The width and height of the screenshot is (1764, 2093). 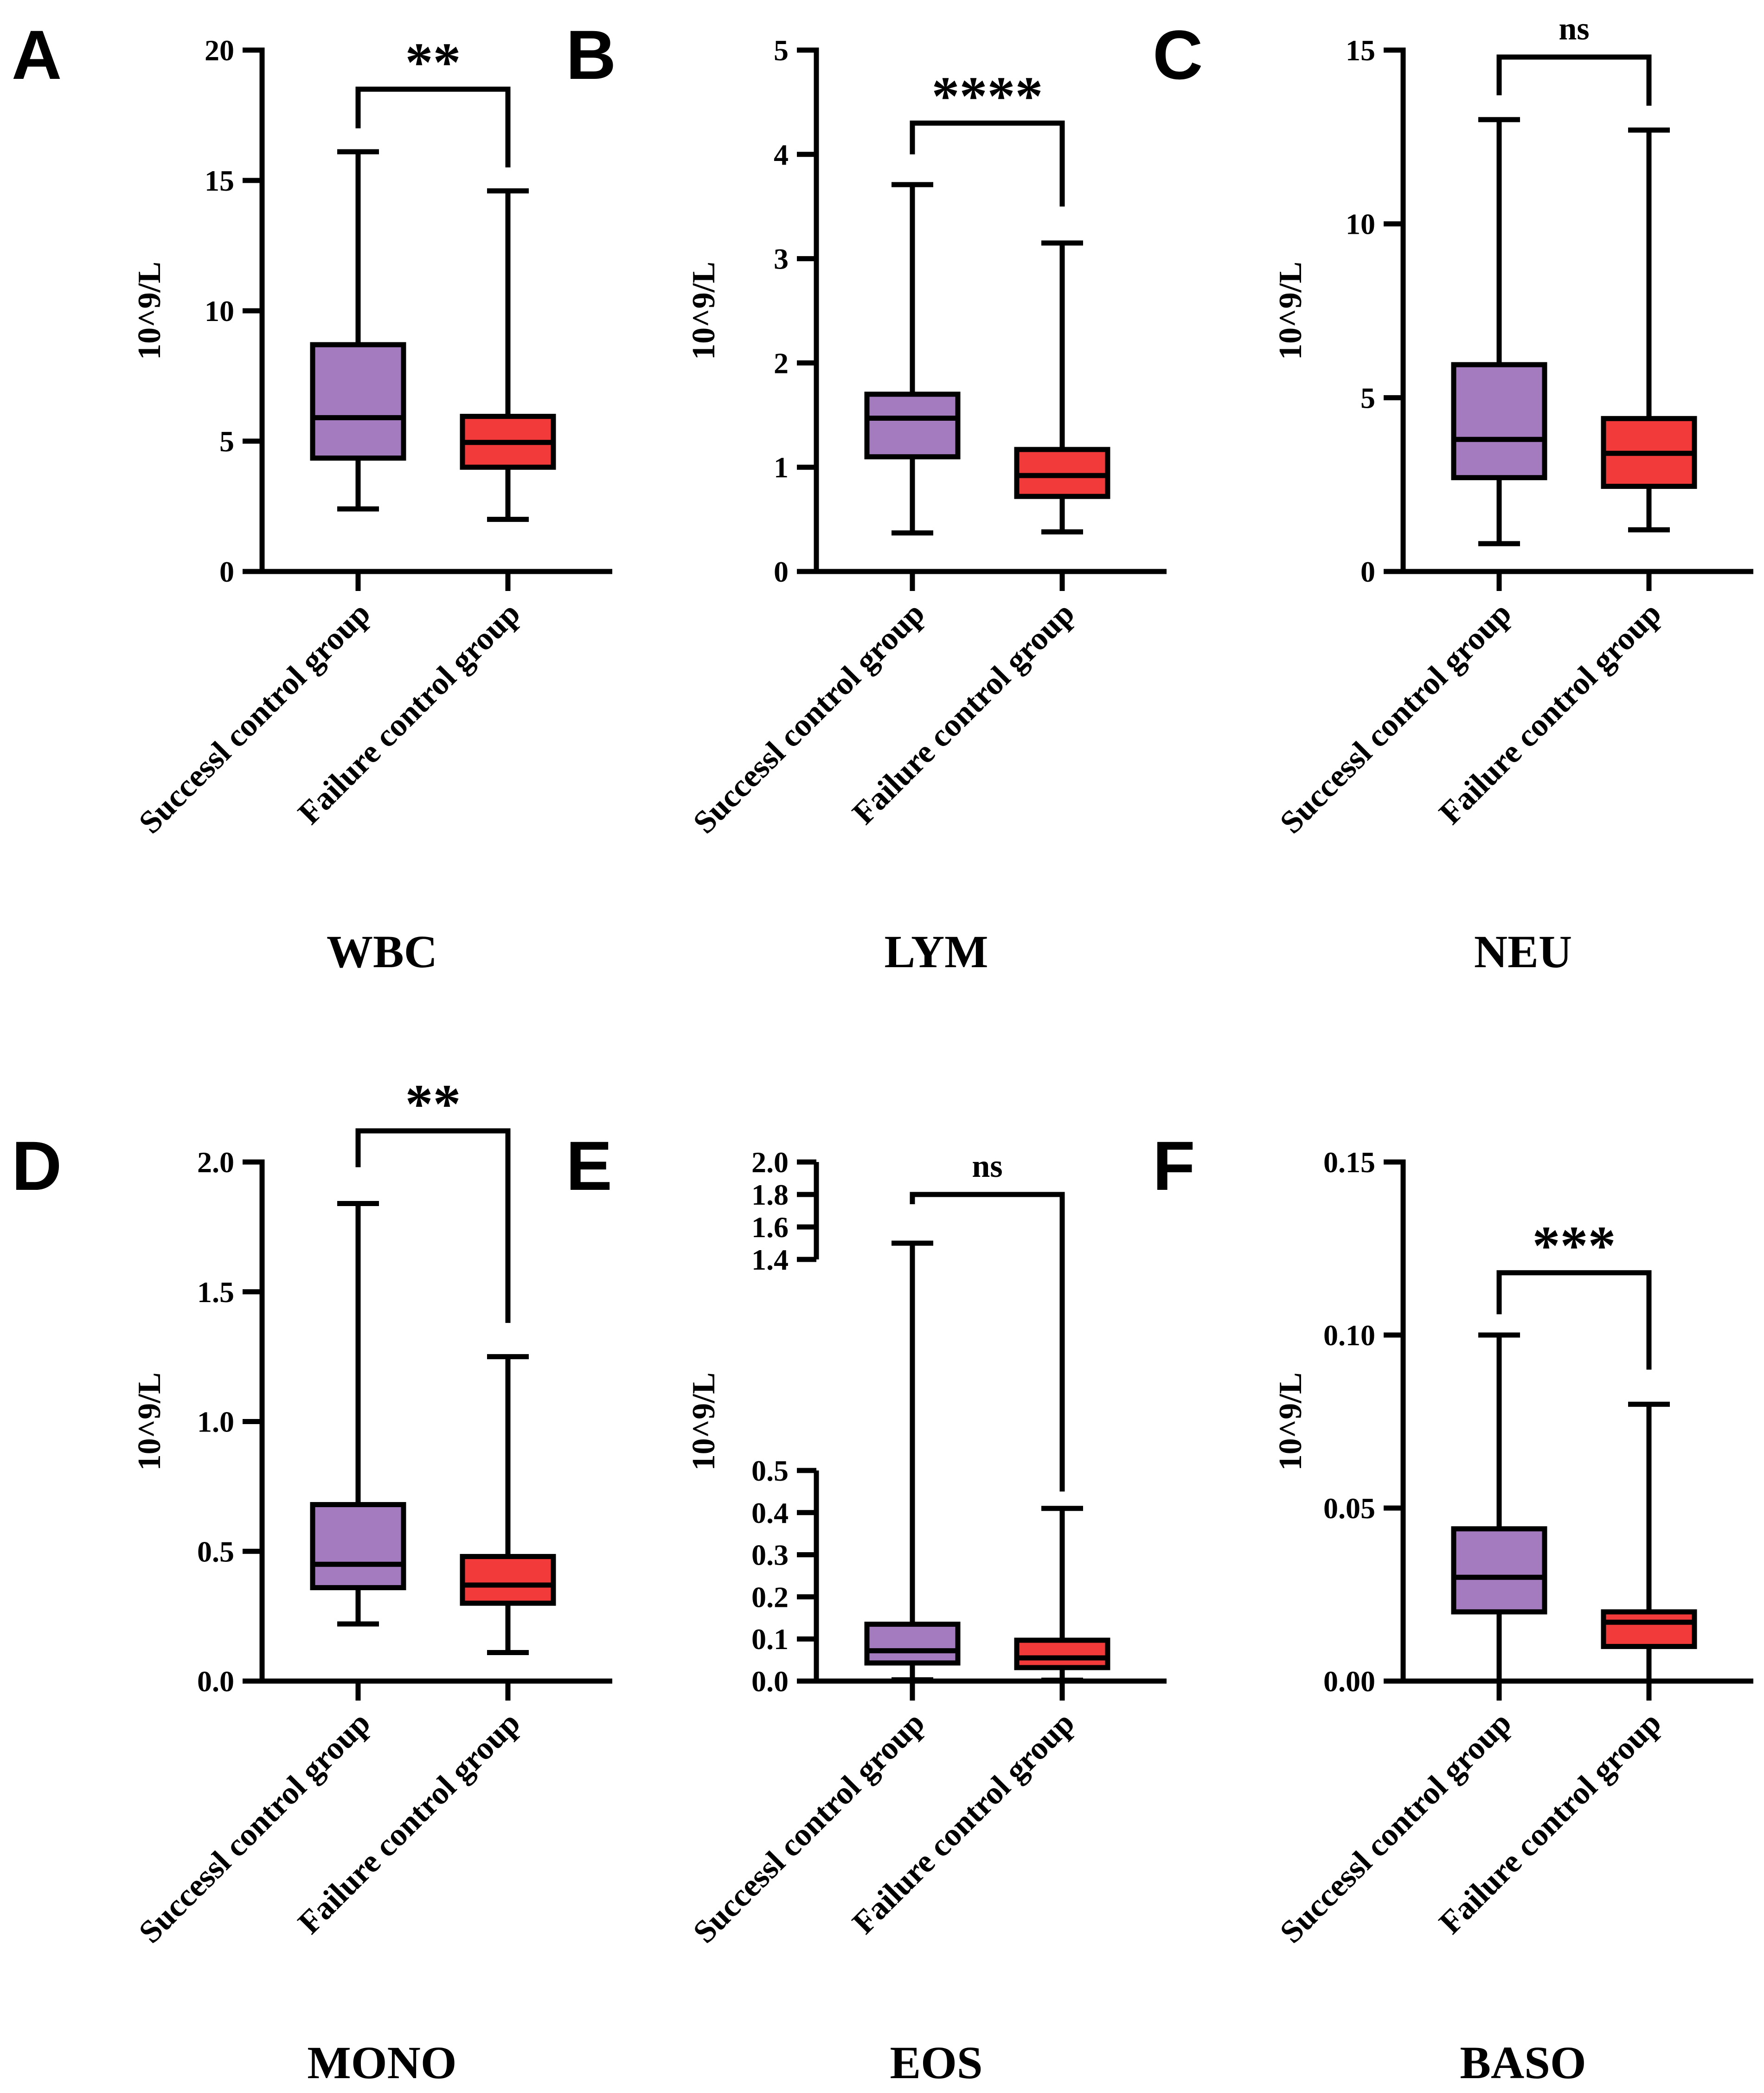 I want to click on y-tick-label: 1.6, so click(x=770, y=1227).